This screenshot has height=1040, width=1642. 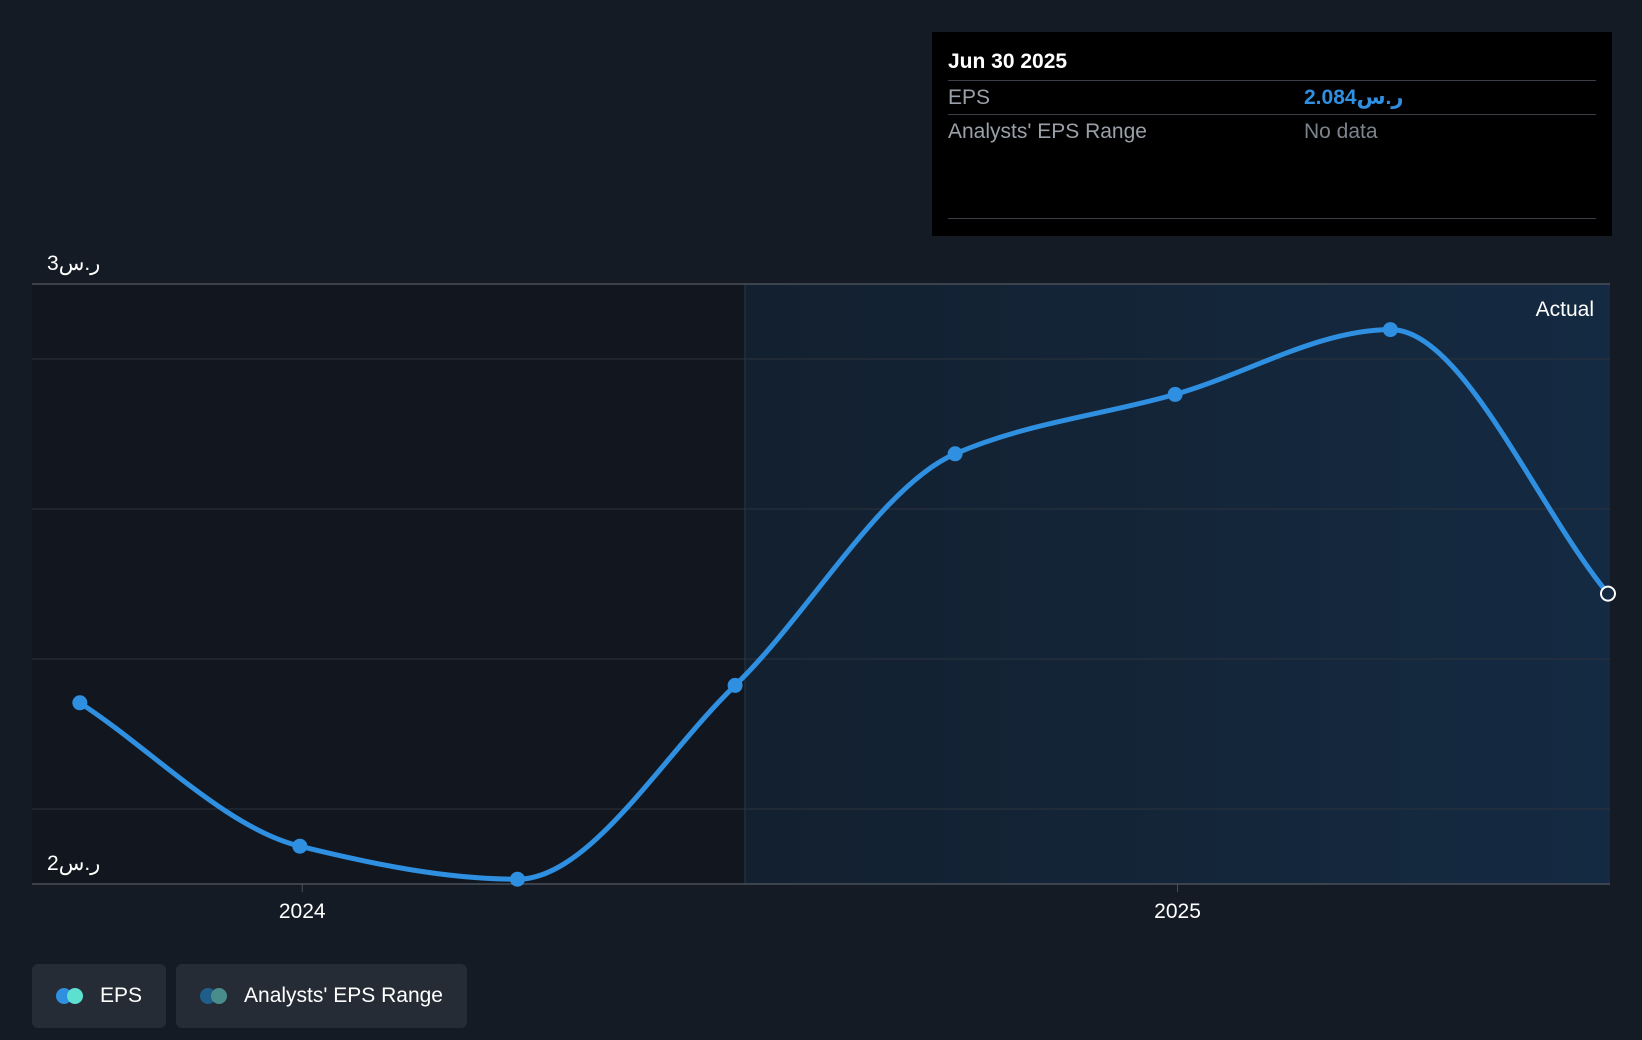 I want to click on tooltip-eps-label: EPS, so click(x=969, y=97).